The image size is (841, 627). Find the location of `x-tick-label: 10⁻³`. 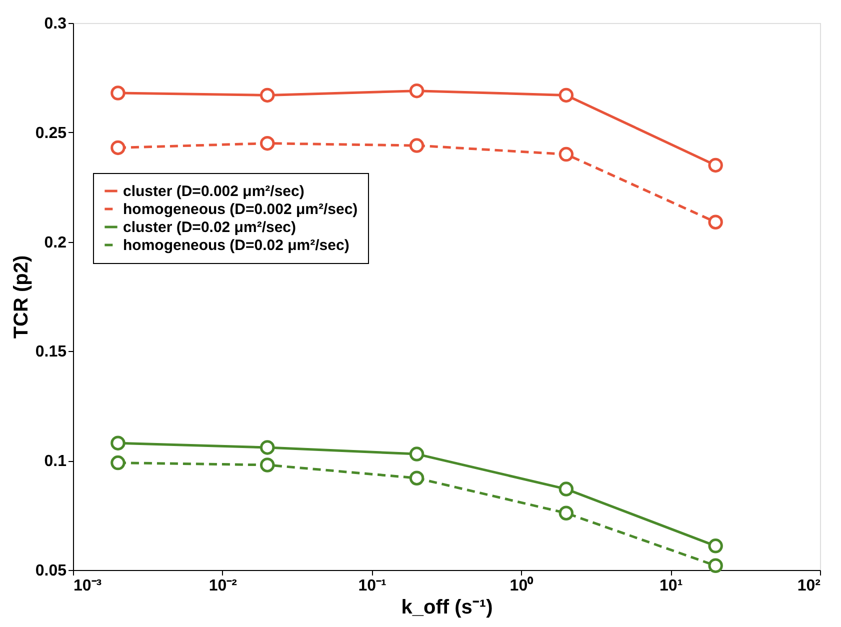

x-tick-label: 10⁻³ is located at coordinates (88, 586).